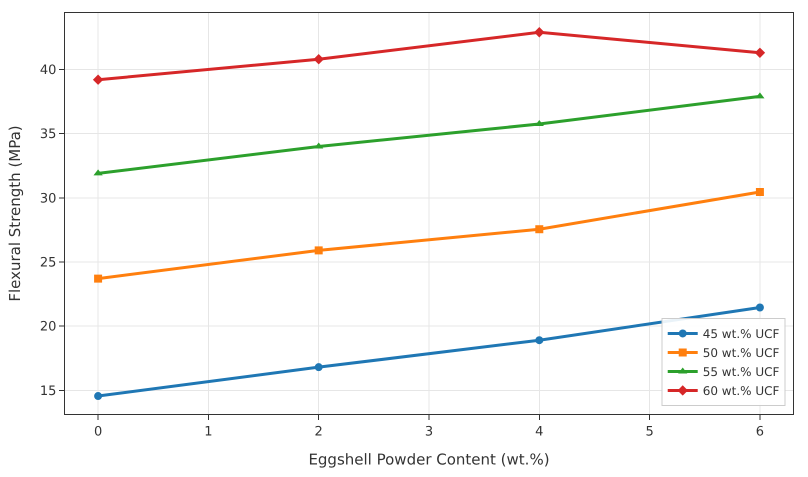 The image size is (808, 477). Describe the element at coordinates (48, 198) in the screenshot. I see `y-tick-label: 30` at that location.